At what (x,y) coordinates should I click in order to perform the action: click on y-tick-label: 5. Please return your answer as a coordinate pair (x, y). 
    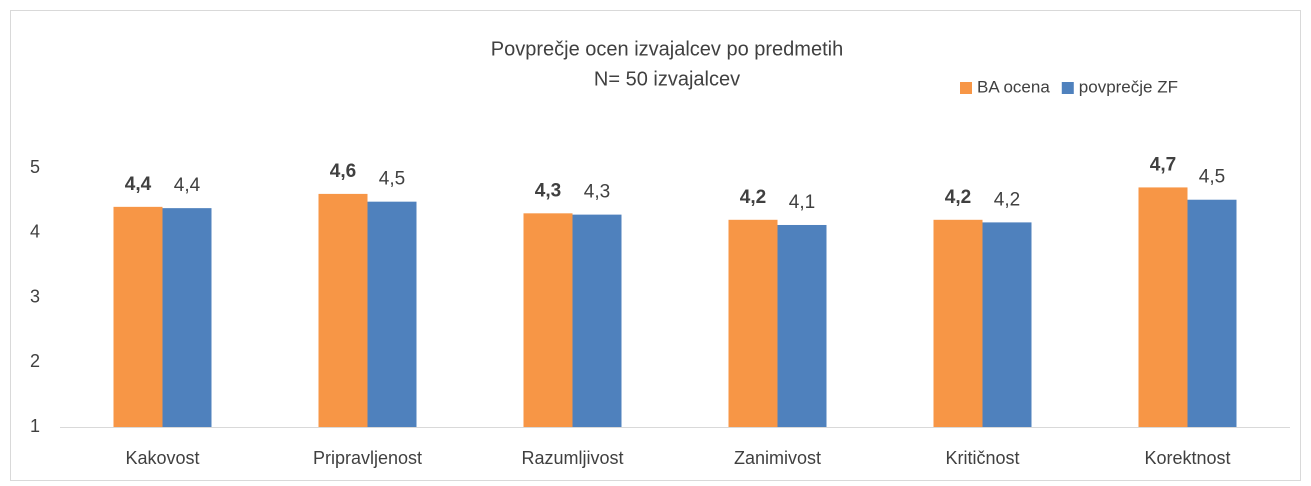
    Looking at the image, I should click on (35, 167).